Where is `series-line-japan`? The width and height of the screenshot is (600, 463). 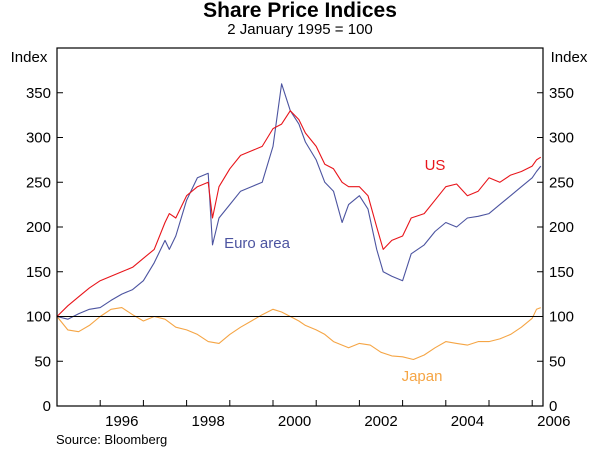 series-line-japan is located at coordinates (299, 334).